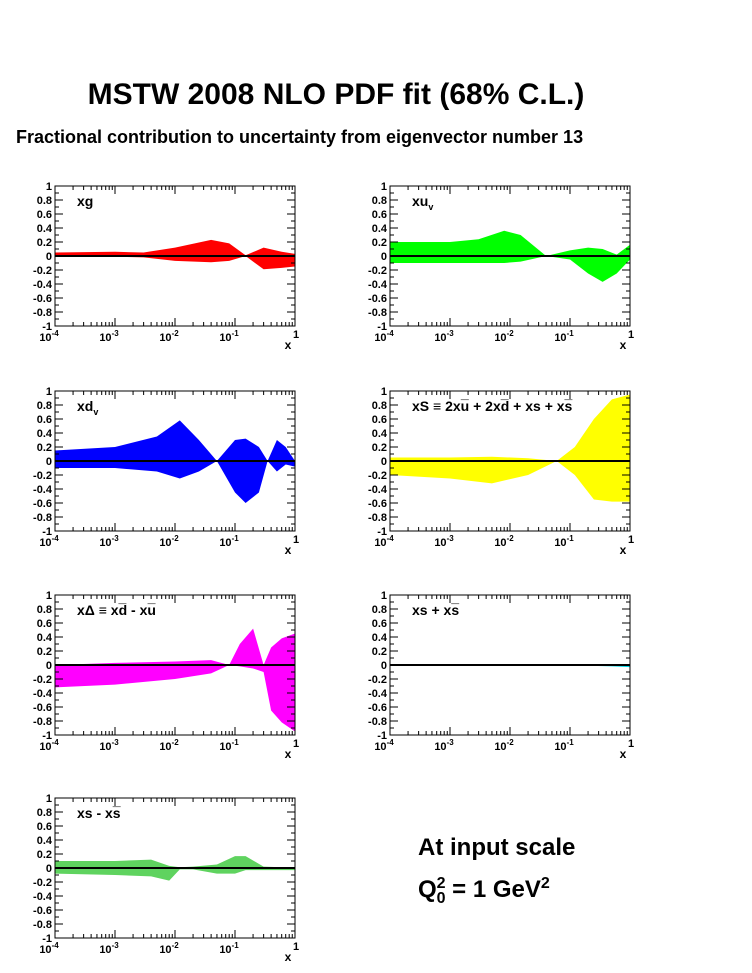  Describe the element at coordinates (441, 883) in the screenshot. I see `note-sup: 2` at that location.